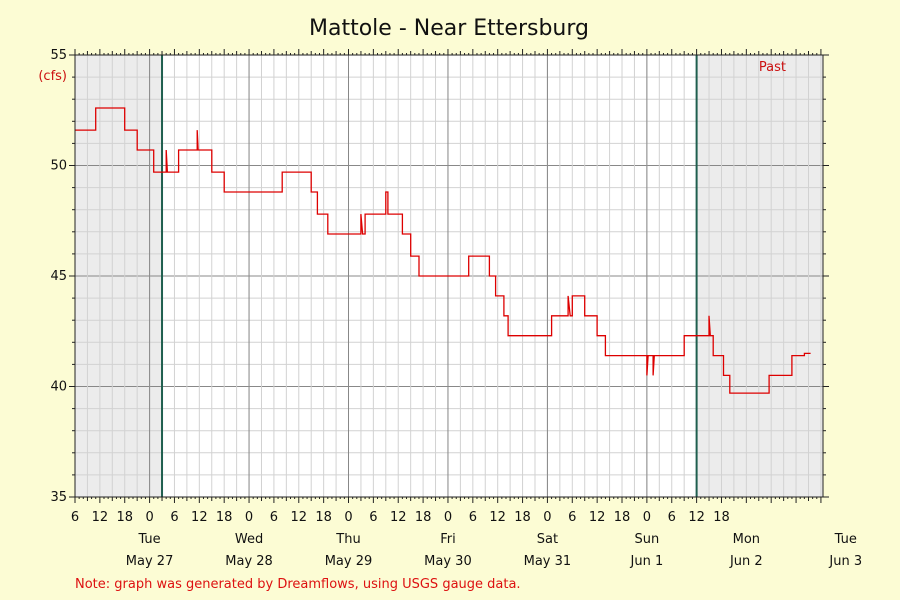 The height and width of the screenshot is (600, 900). Describe the element at coordinates (746, 561) in the screenshot. I see `x-date-label: Jun 2` at that location.